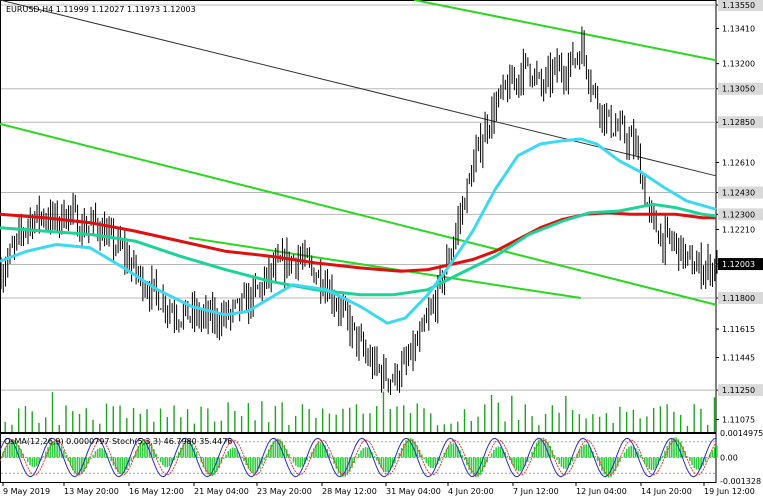 The width and height of the screenshot is (763, 499). I want to click on time-tick-label: 7 Jun 12:00, so click(536, 491).